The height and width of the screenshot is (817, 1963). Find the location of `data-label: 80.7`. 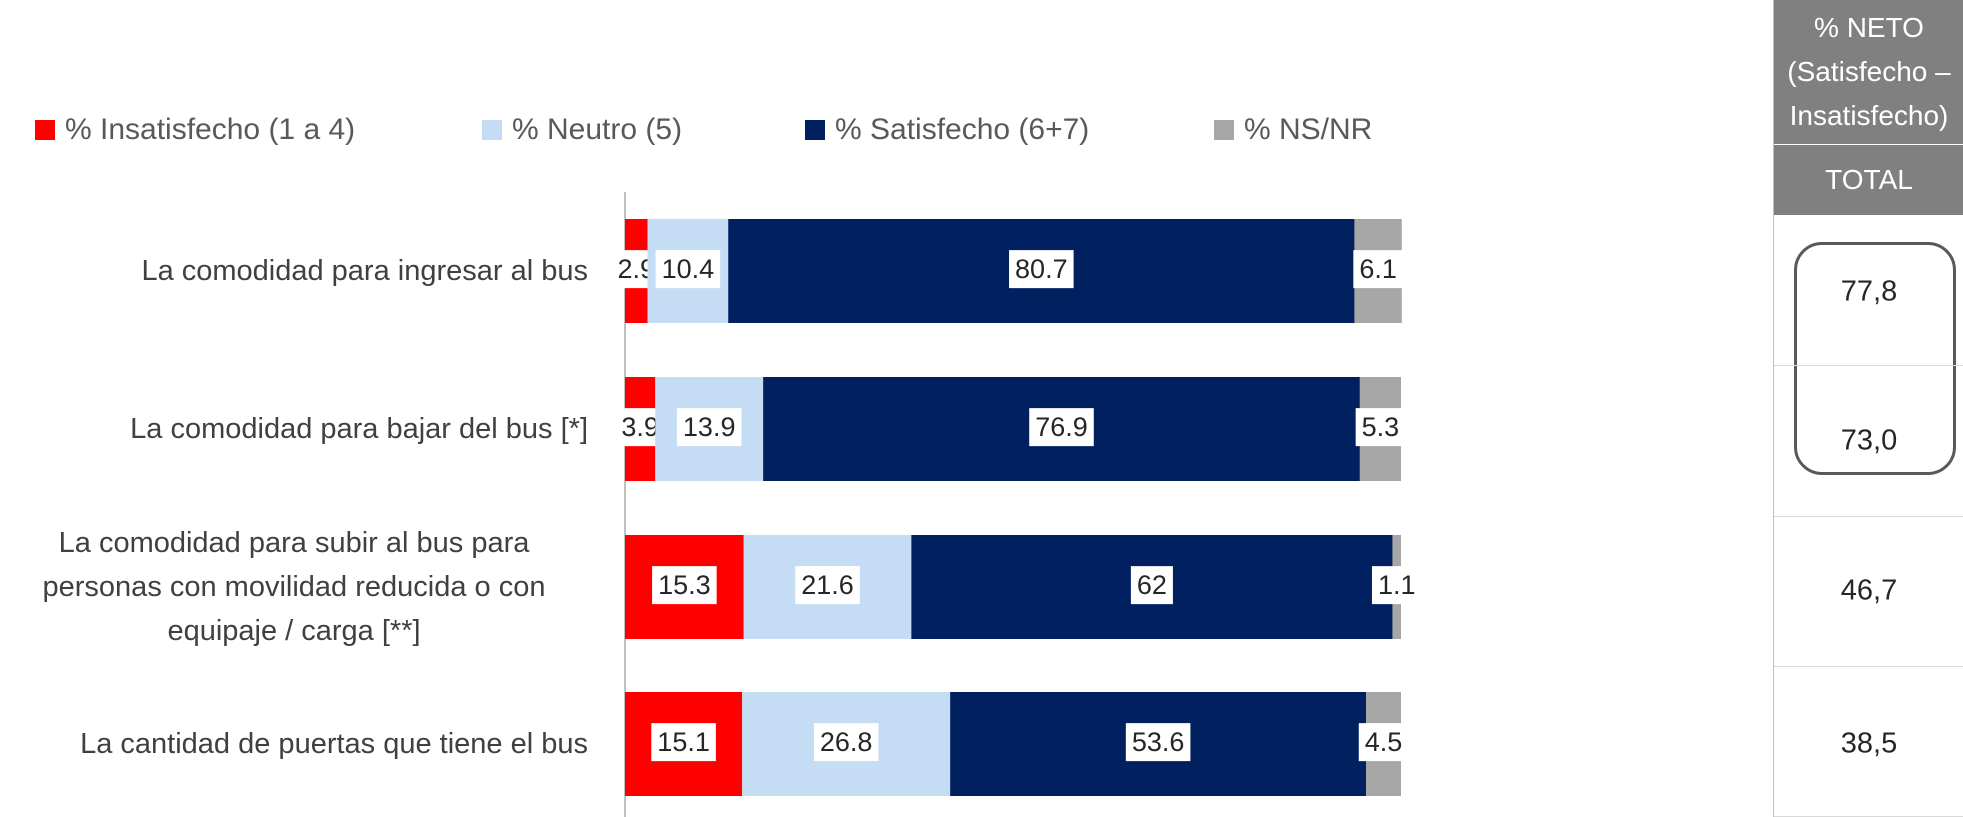

data-label: 80.7 is located at coordinates (1041, 269).